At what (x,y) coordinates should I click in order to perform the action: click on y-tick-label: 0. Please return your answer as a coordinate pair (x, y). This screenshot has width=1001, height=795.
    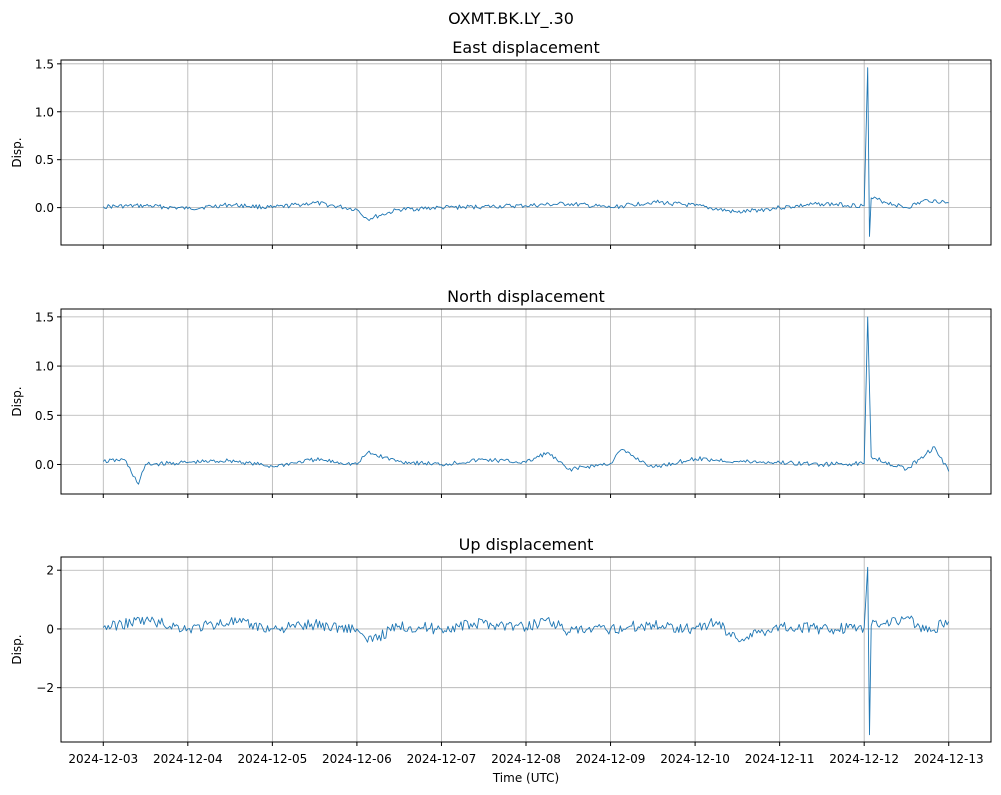
    Looking at the image, I should click on (50, 629).